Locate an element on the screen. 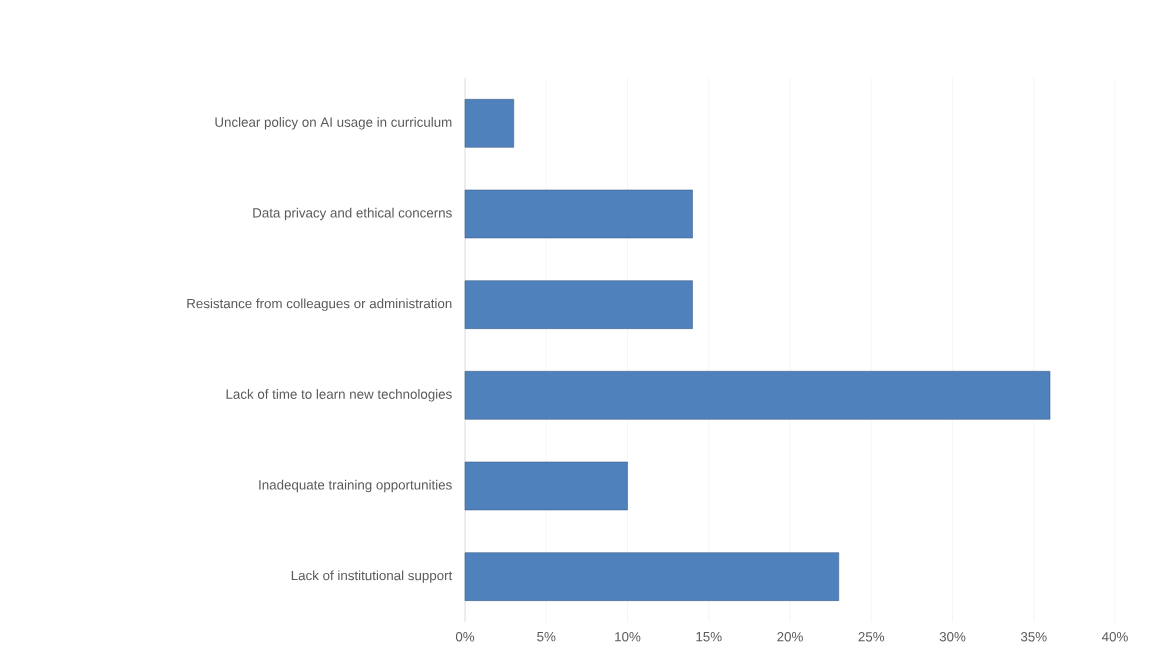 The width and height of the screenshot is (1157, 659). x-tick-label: 40% is located at coordinates (1114, 637).